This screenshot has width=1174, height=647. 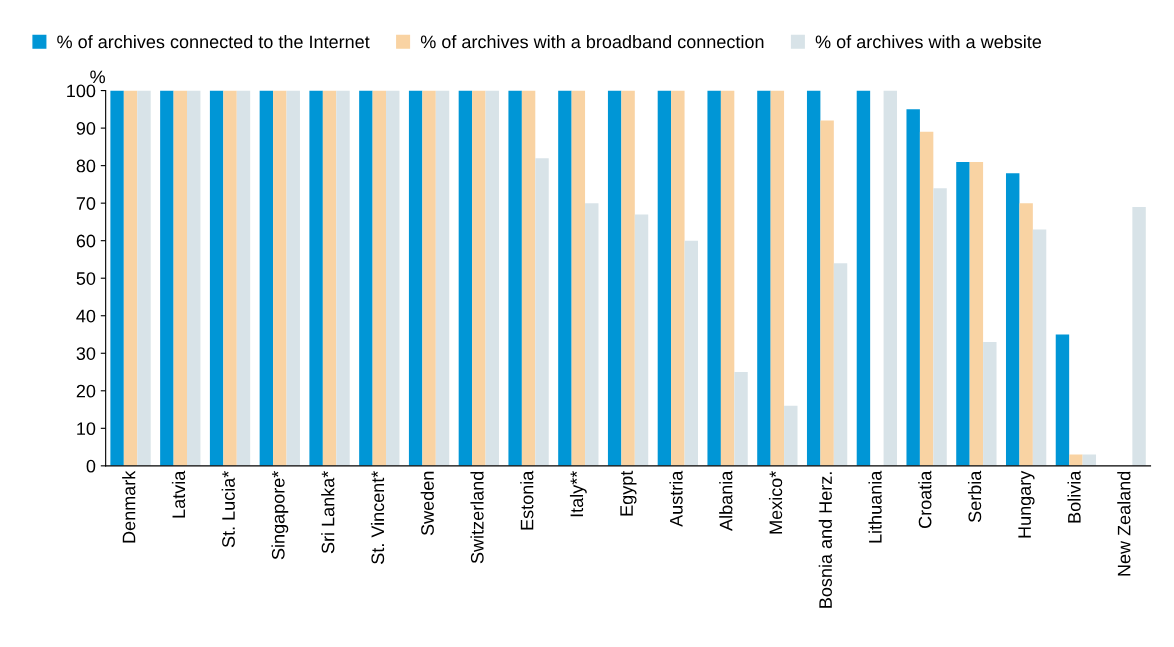 I want to click on x-tick-label: Serbia, so click(x=974, y=496).